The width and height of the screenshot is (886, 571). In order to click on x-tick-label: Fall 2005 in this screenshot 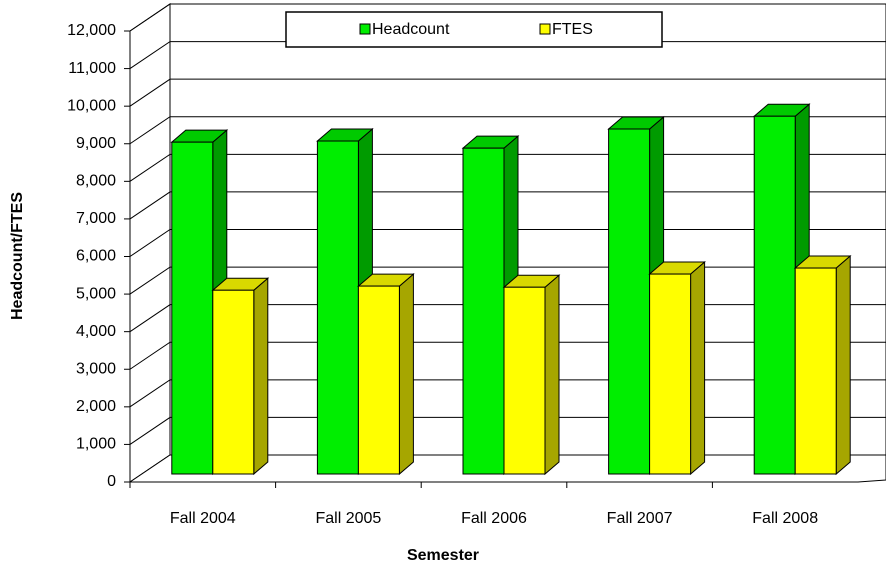, I will do `click(348, 518)`.